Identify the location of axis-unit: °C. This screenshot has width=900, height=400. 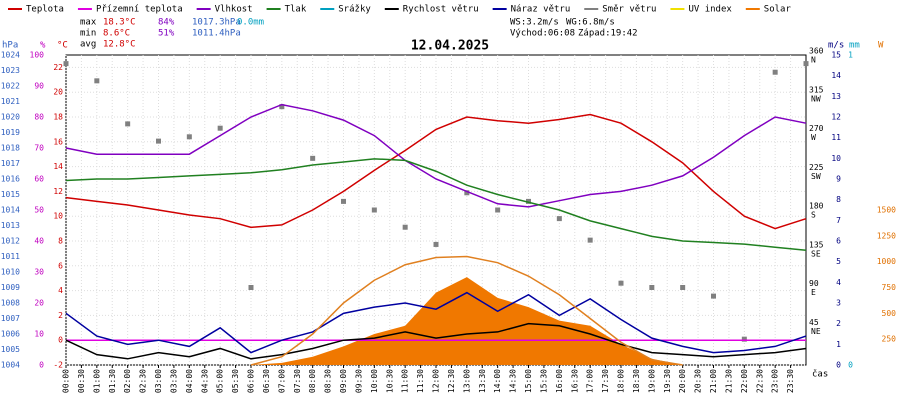
(62, 46).